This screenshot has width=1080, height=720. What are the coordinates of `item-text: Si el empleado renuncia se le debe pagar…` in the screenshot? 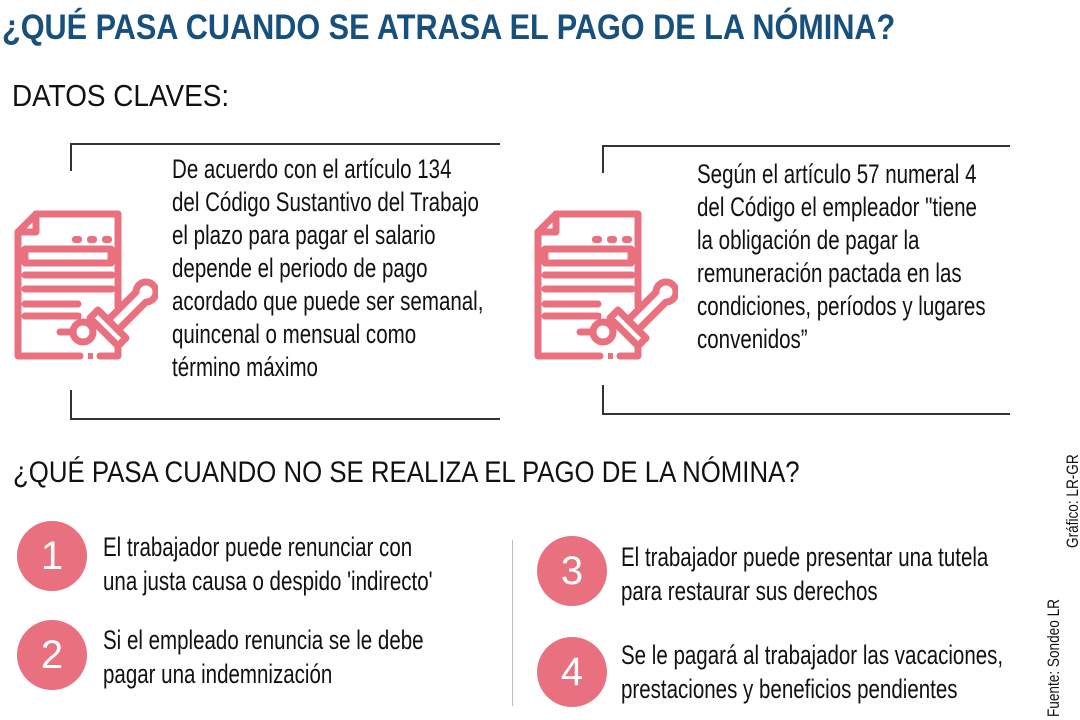 It's located at (263, 657).